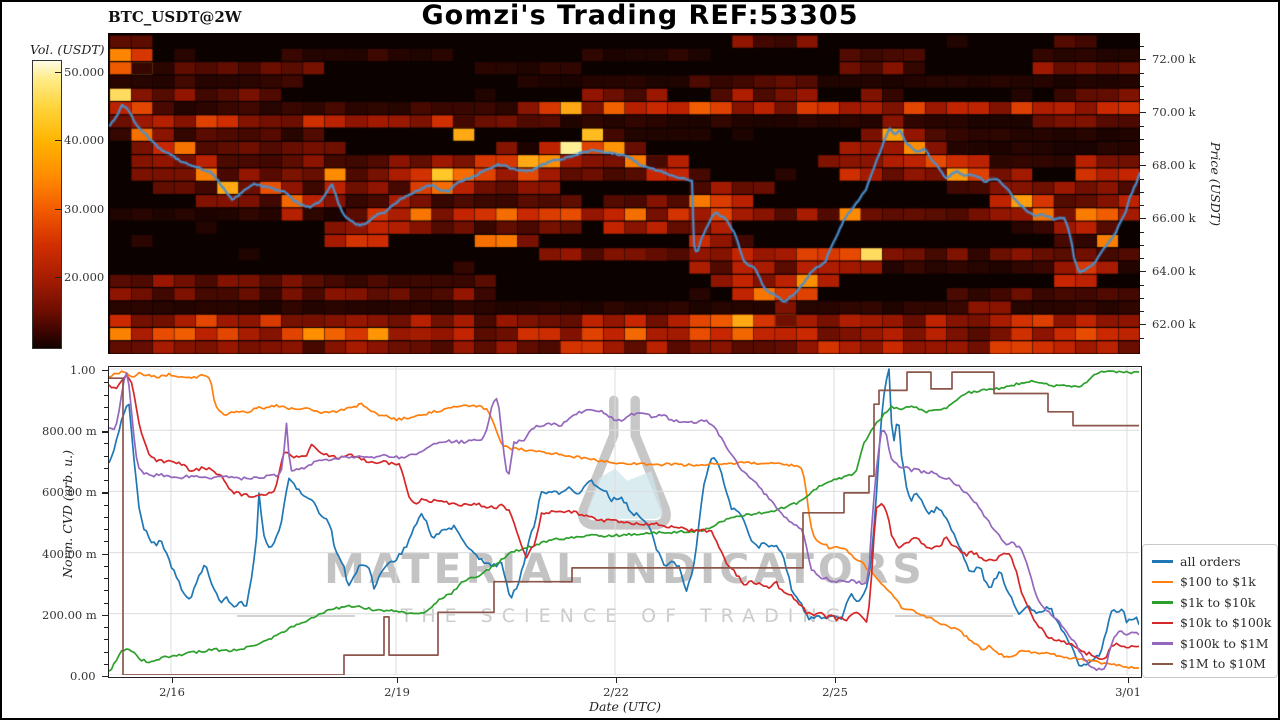 This screenshot has width=1280, height=720. Describe the element at coordinates (1215, 184) in the screenshot. I see `price-axis-label: Price (USDT)` at that location.